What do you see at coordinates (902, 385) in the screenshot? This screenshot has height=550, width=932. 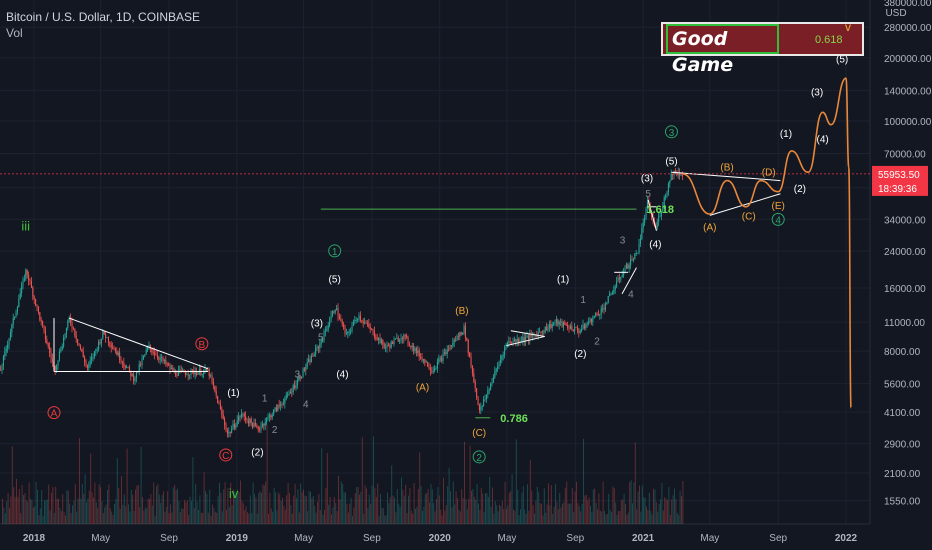 I see `y-tick-label: 5600.00` at bounding box center [902, 385].